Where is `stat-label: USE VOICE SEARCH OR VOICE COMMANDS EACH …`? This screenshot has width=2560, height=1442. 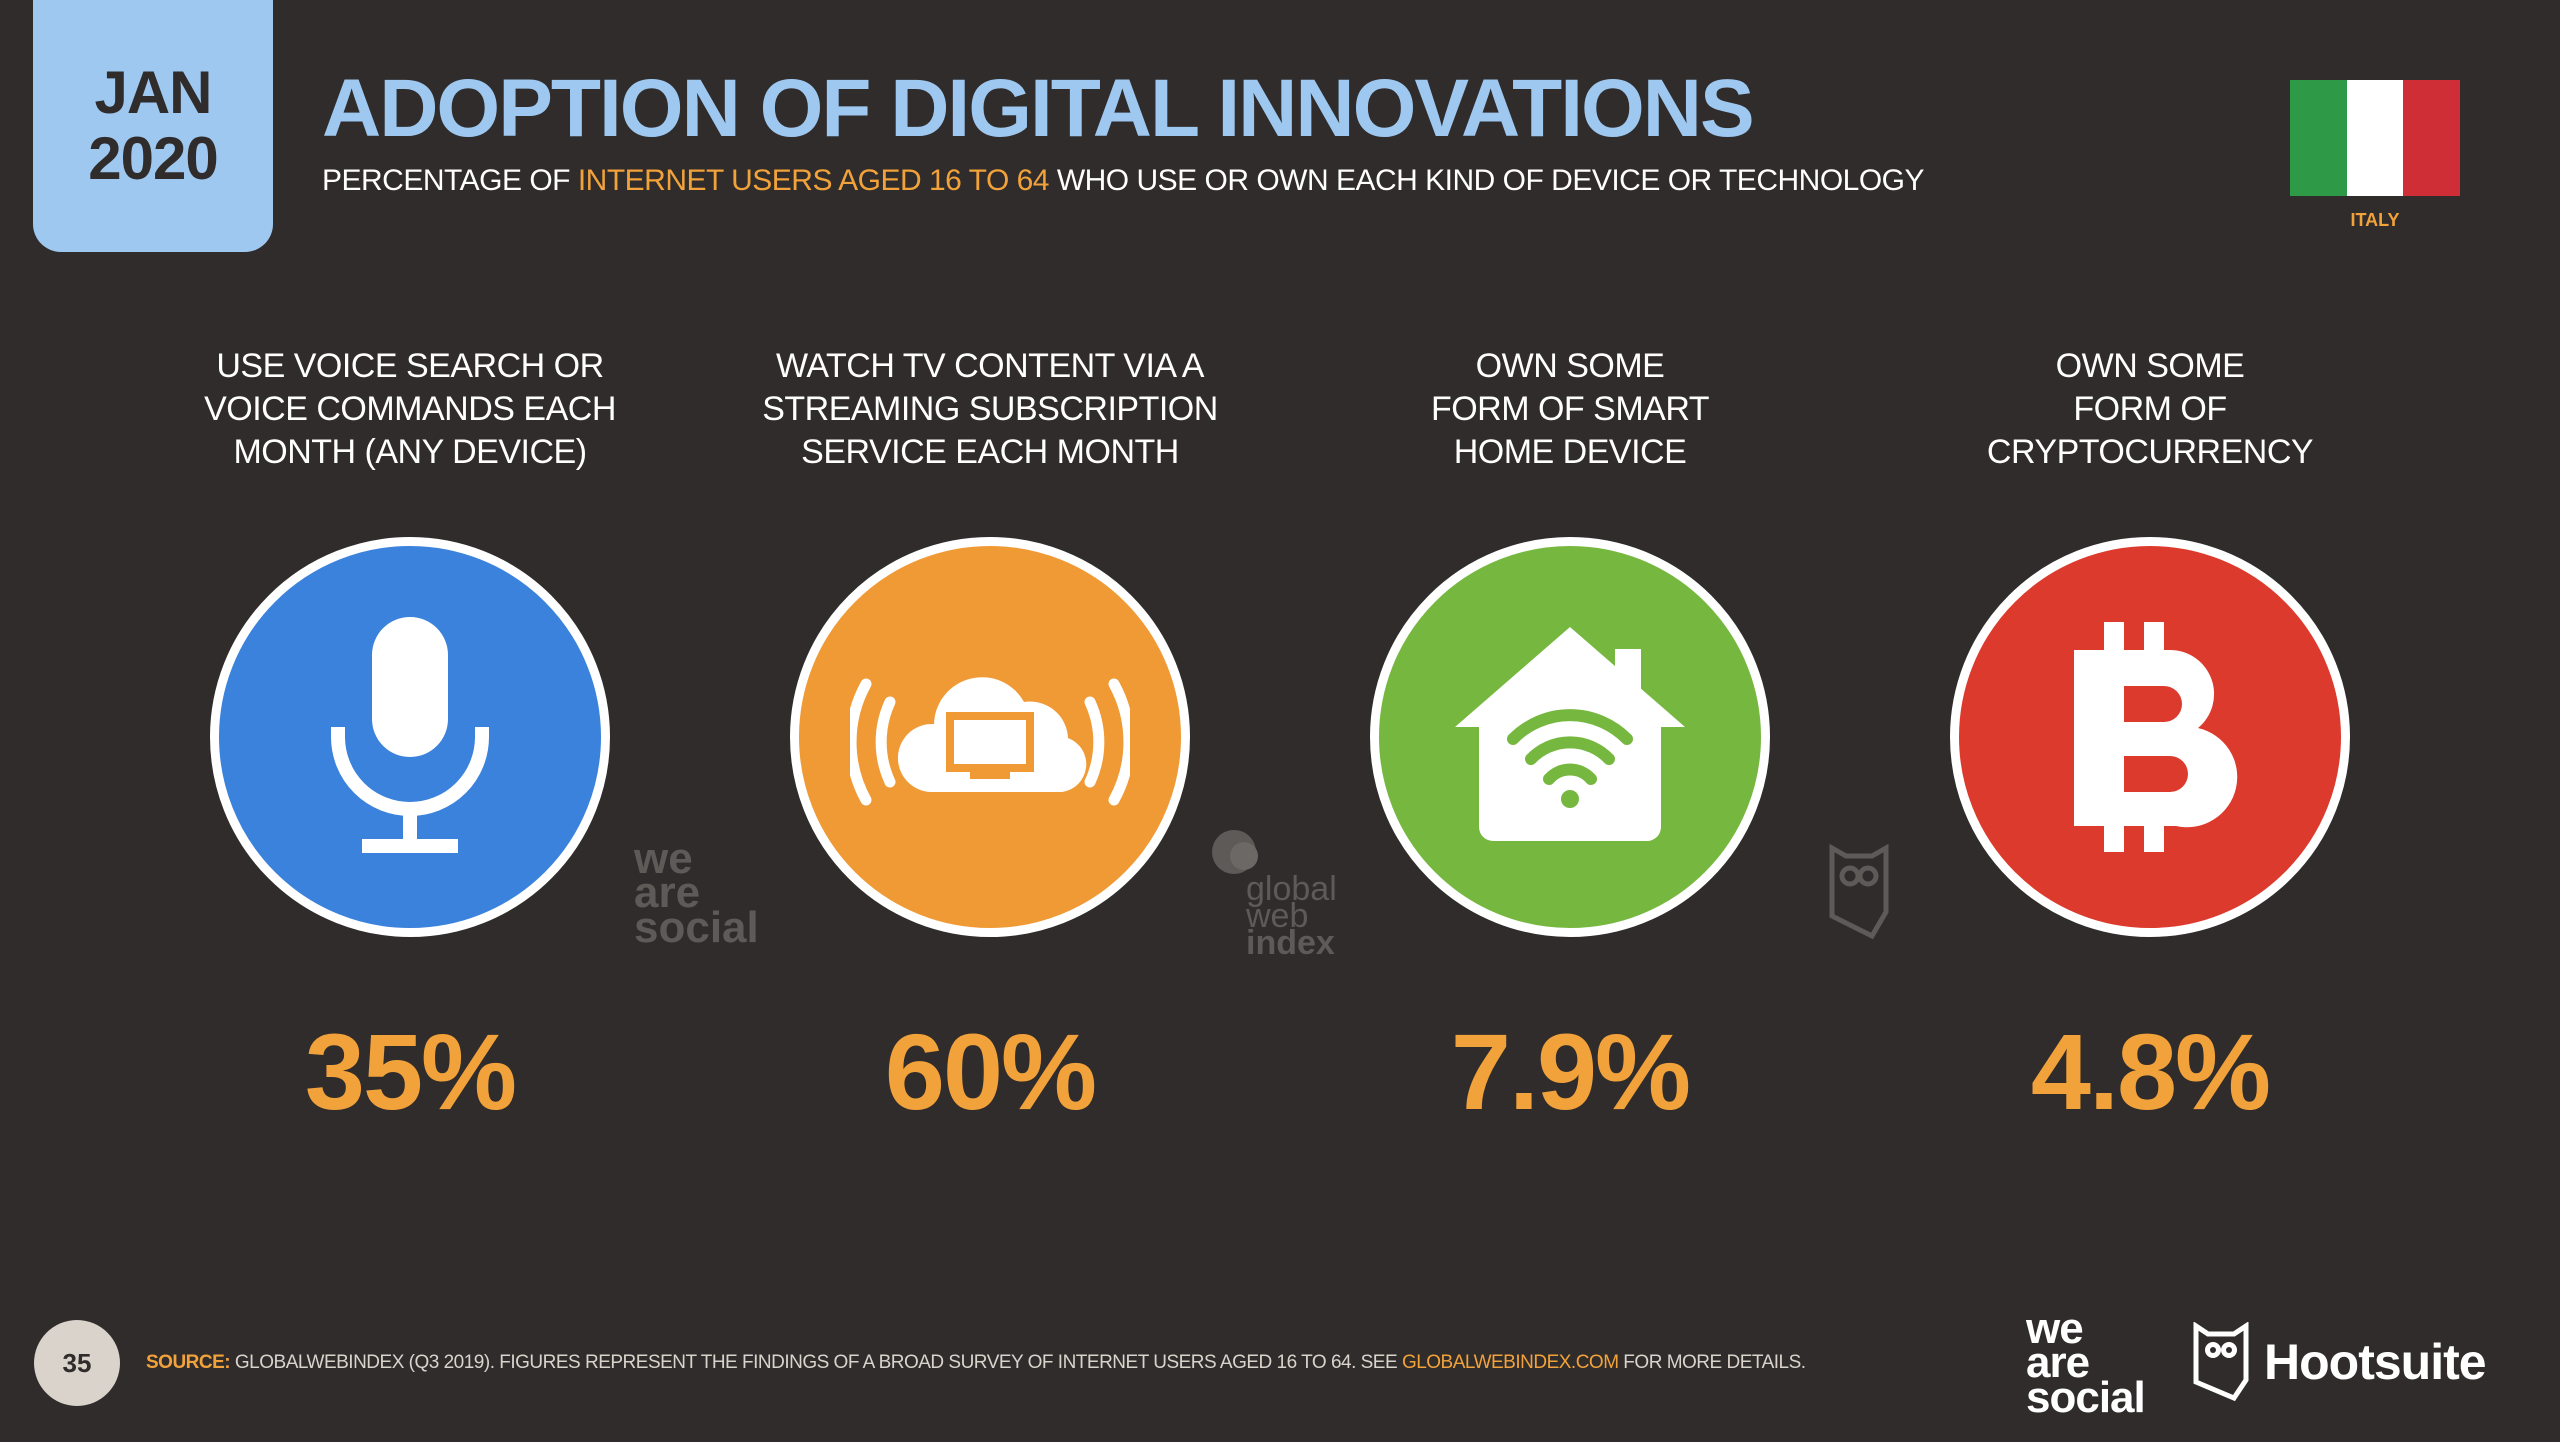 stat-label: USE VOICE SEARCH OR VOICE COMMANDS EACH … is located at coordinates (410, 415).